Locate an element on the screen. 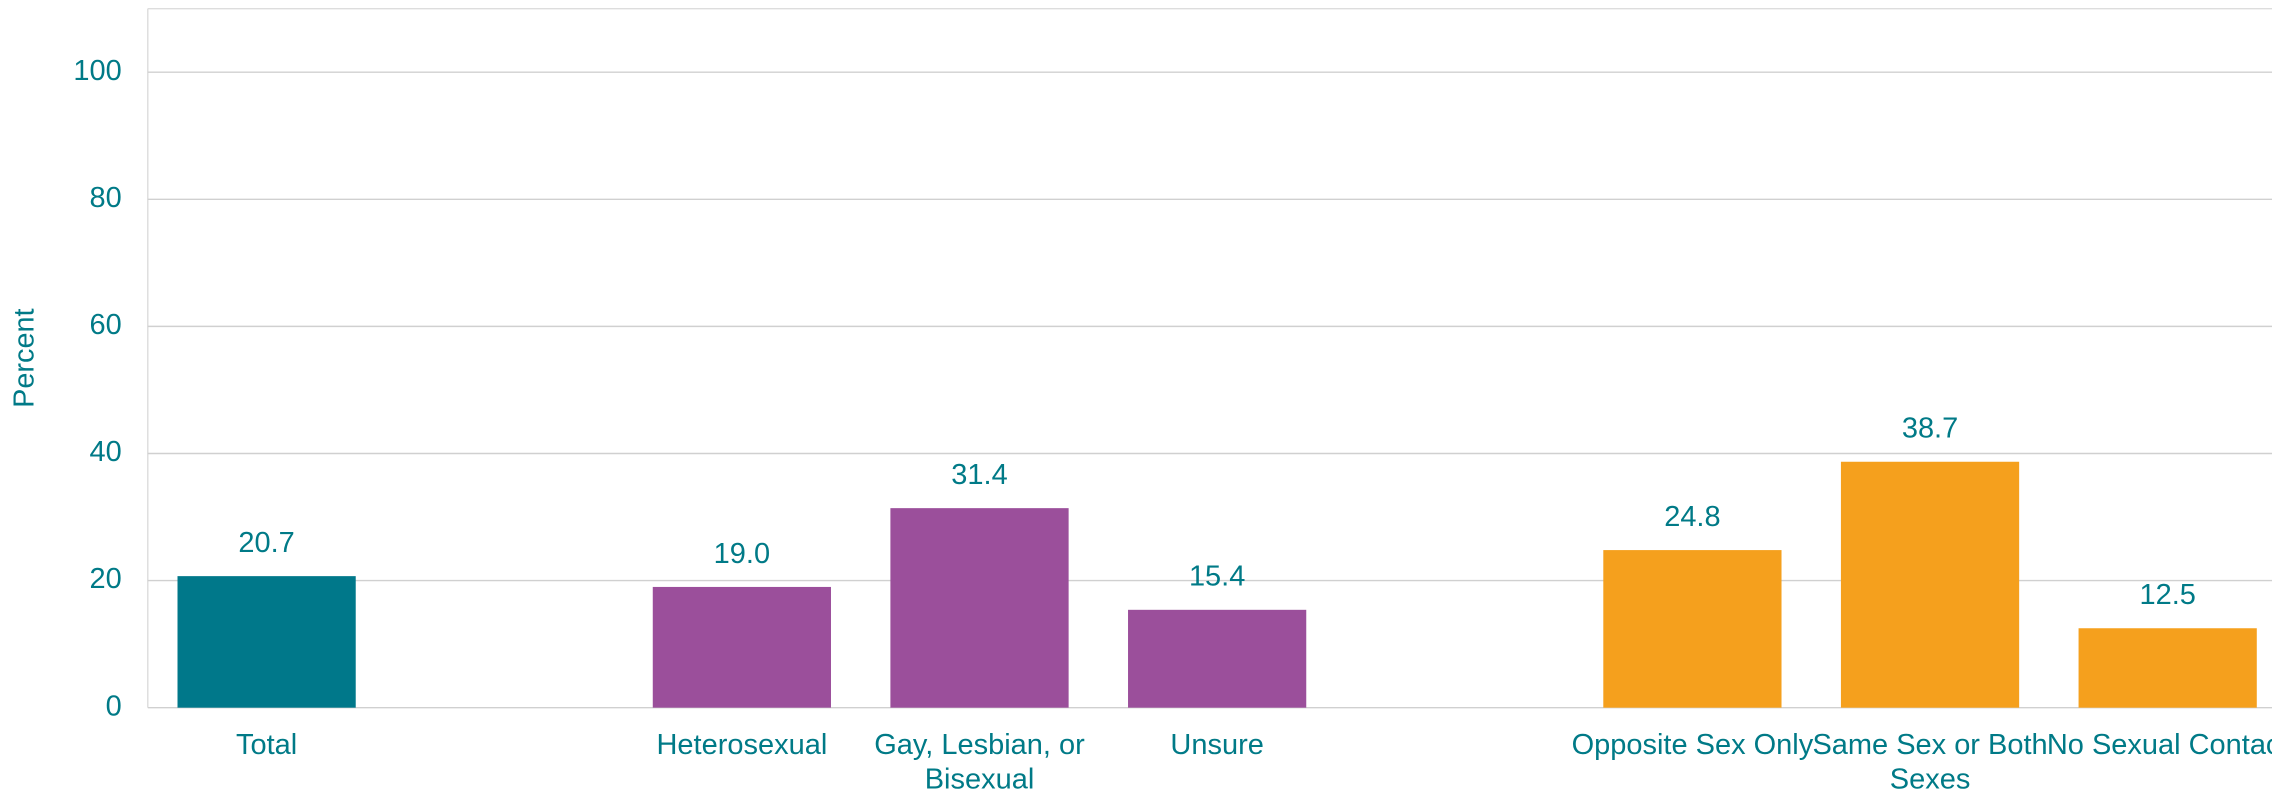 Image resolution: width=2272 pixels, height=803 pixels. y-tick-label: 40 is located at coordinates (105, 452).